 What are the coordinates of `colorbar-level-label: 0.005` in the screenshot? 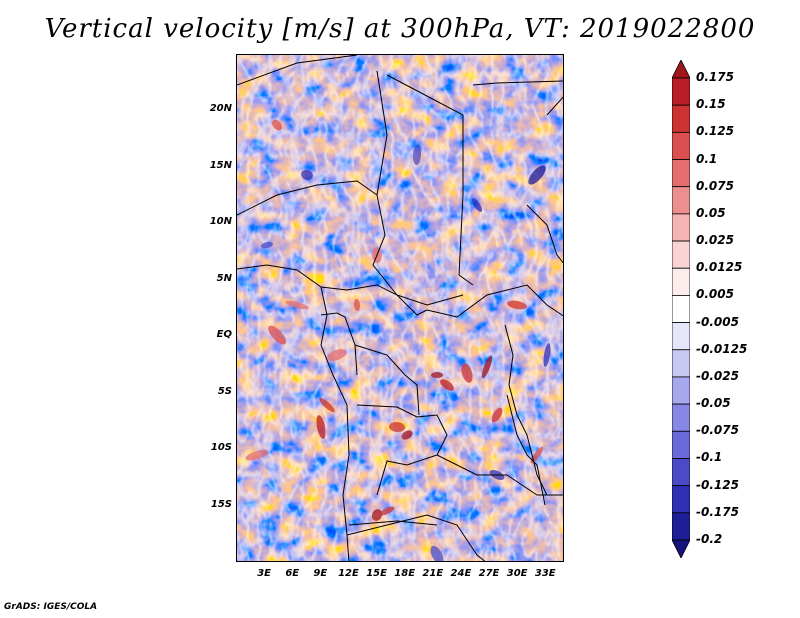 It's located at (715, 294).